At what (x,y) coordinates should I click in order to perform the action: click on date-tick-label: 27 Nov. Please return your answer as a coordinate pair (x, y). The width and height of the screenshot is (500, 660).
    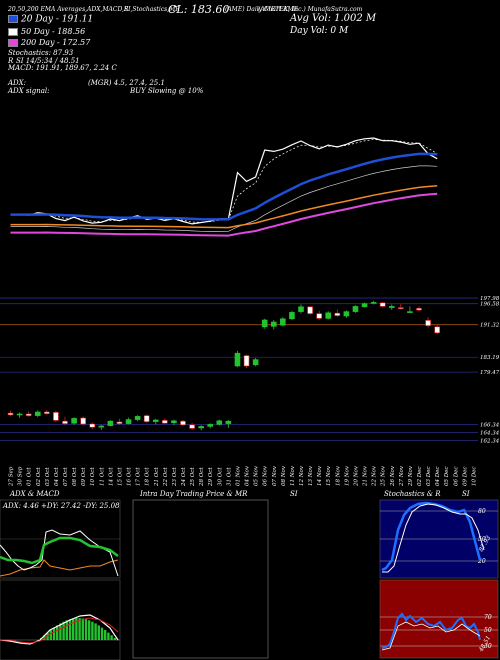
    Looking at the image, I should click on (402, 476).